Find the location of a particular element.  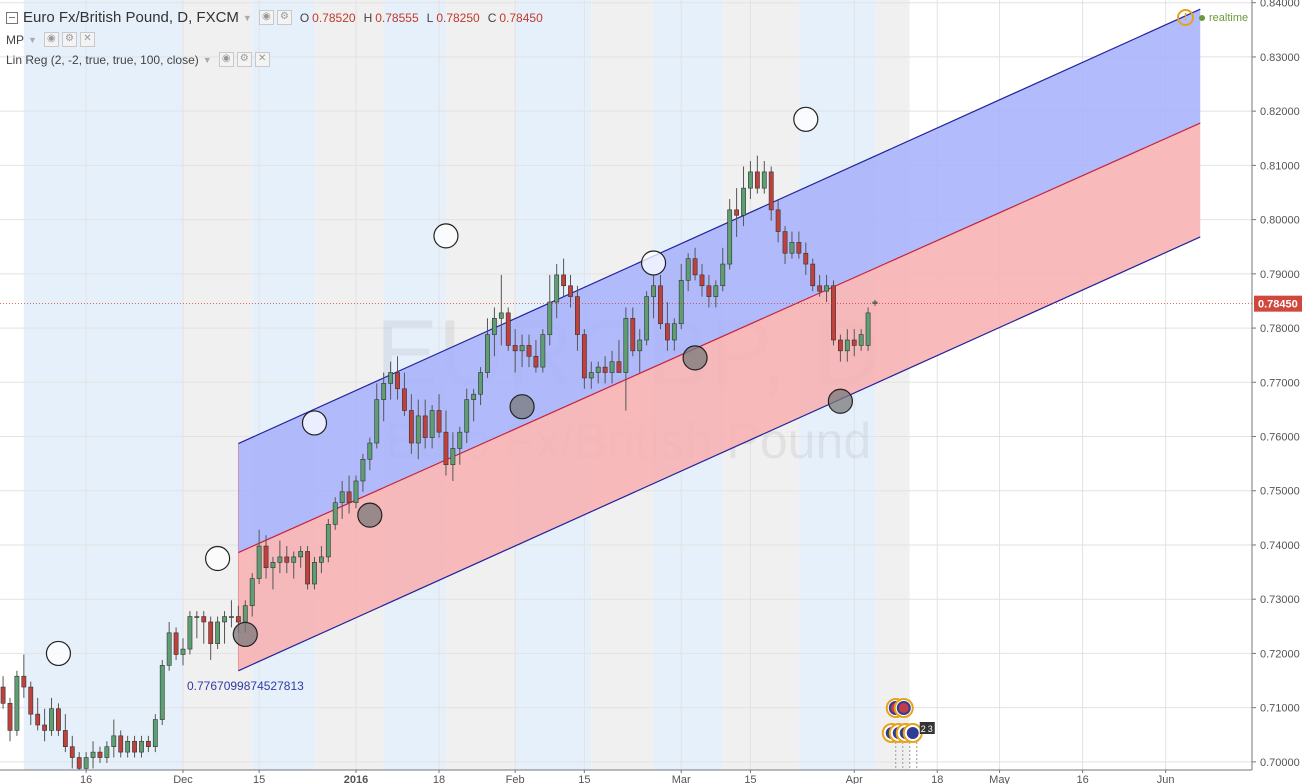

realtime-status: ! realtime is located at coordinates (1212, 17).